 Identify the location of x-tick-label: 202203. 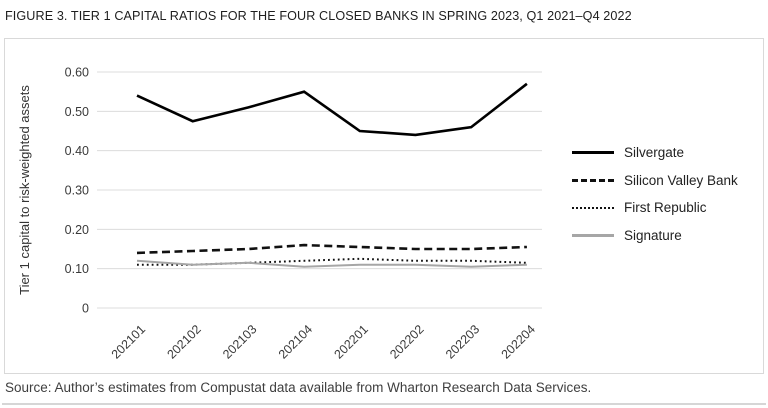
(462, 341).